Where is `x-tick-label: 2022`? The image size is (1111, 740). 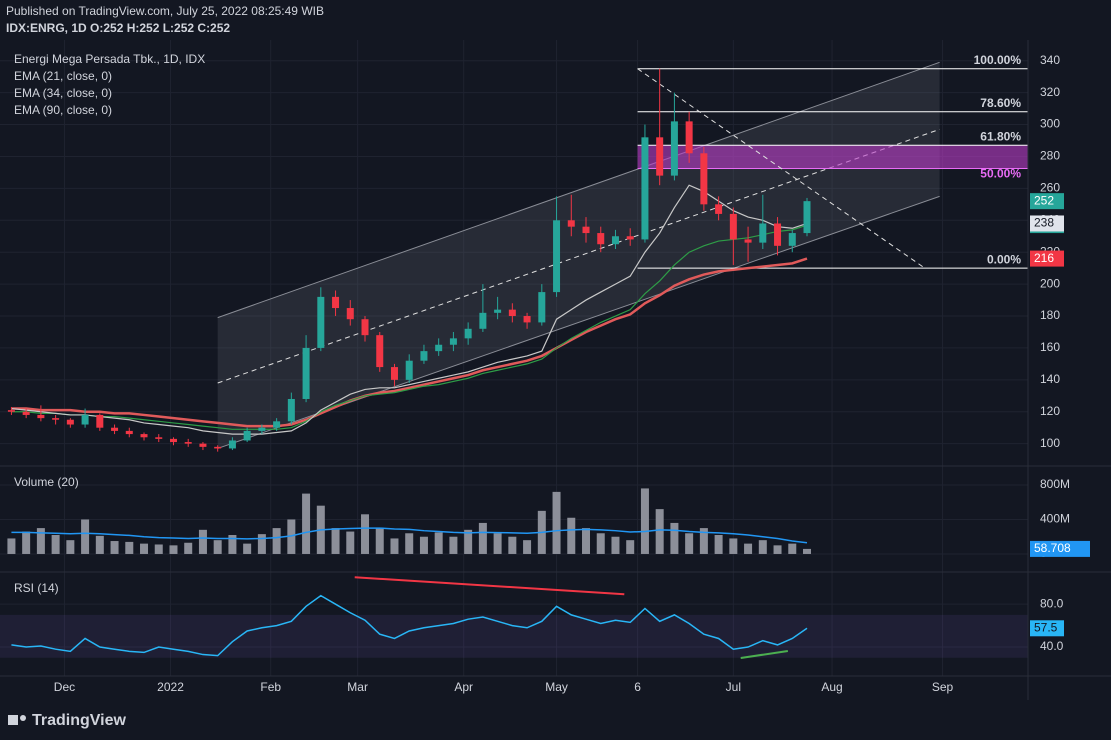 x-tick-label: 2022 is located at coordinates (170, 687).